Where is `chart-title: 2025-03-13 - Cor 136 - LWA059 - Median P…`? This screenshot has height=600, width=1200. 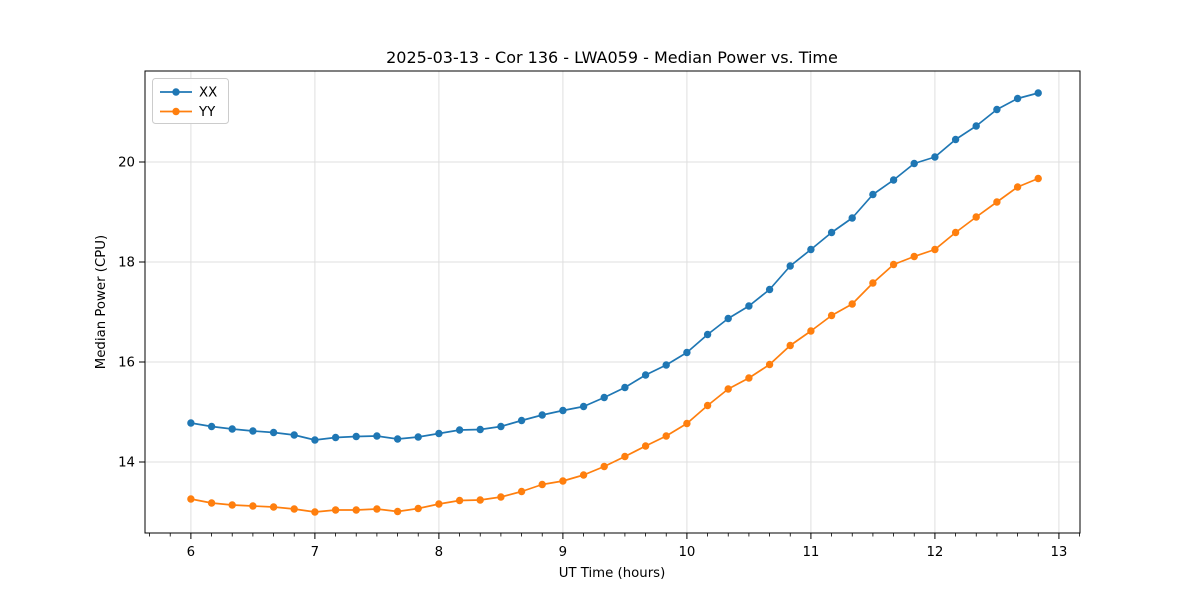
chart-title: 2025-03-13 - Cor 136 - LWA059 - Median P… is located at coordinates (612, 57).